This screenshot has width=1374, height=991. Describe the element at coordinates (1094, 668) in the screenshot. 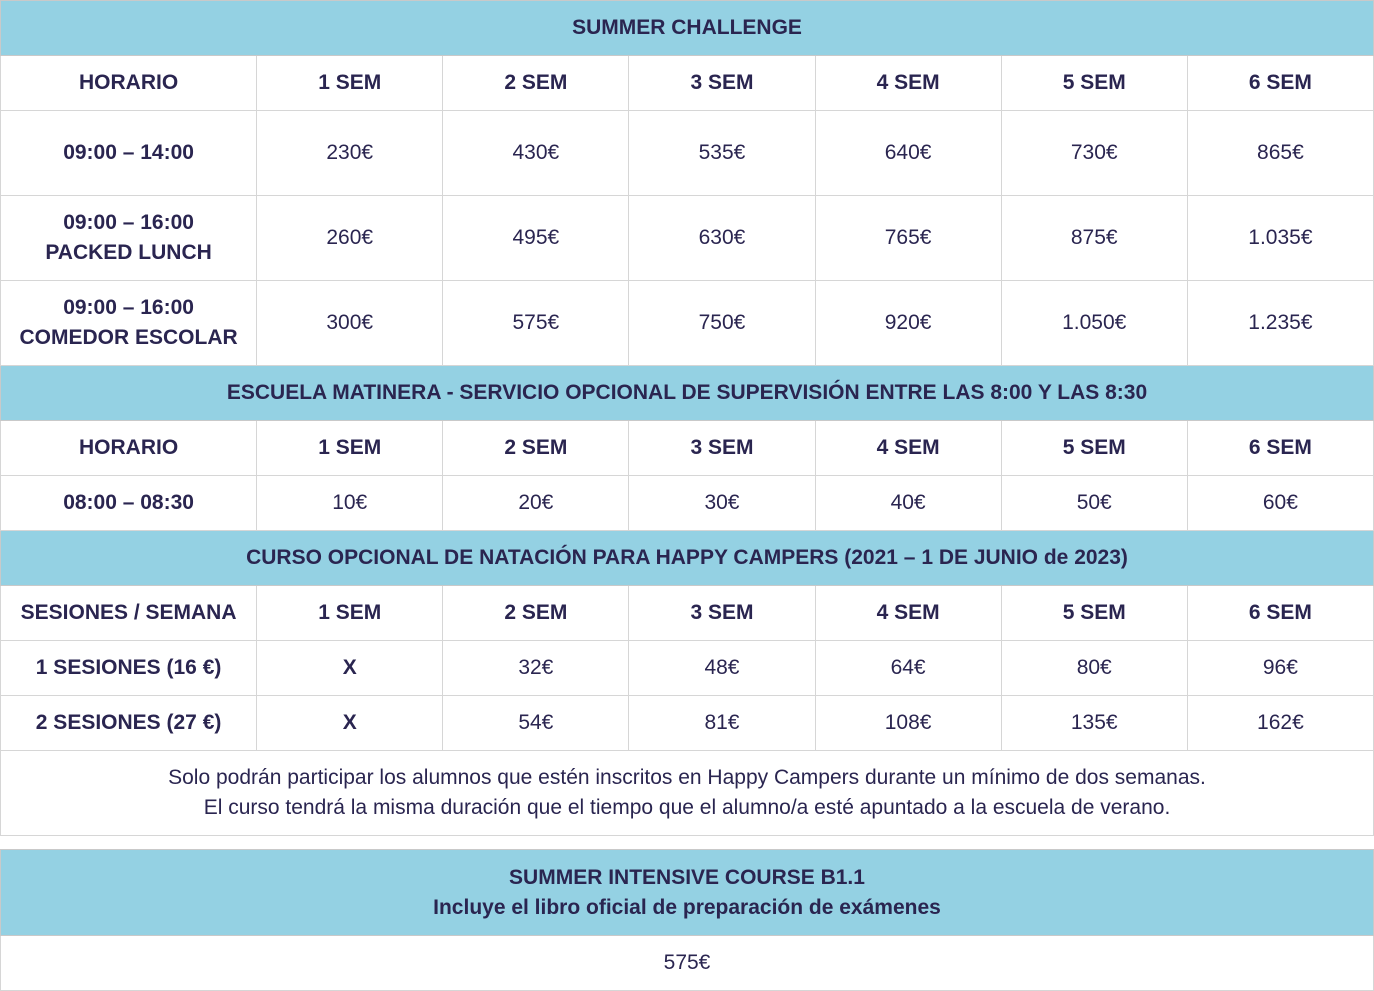

I see `natacion-price-cell: 80€` at that location.